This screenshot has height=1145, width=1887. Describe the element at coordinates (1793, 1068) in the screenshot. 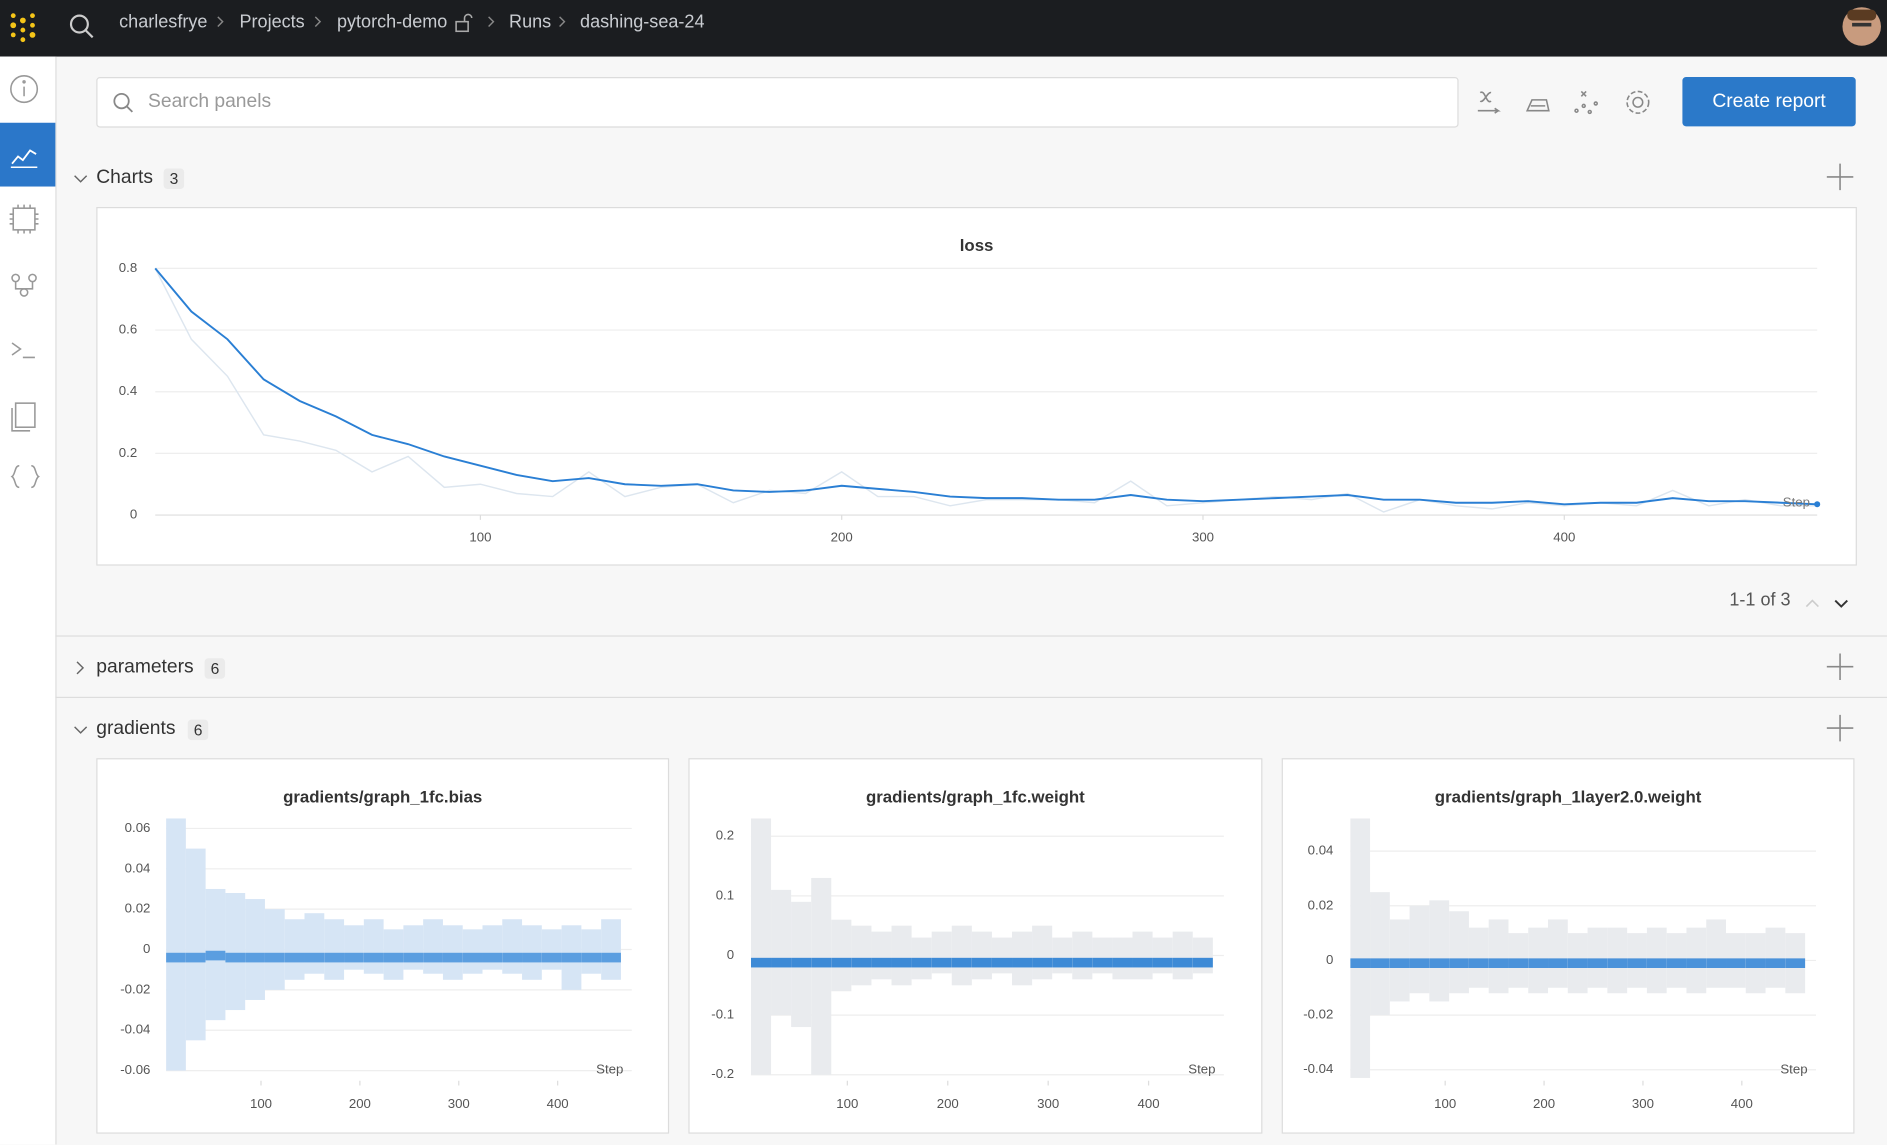

I see `x-axis-label: Step` at that location.